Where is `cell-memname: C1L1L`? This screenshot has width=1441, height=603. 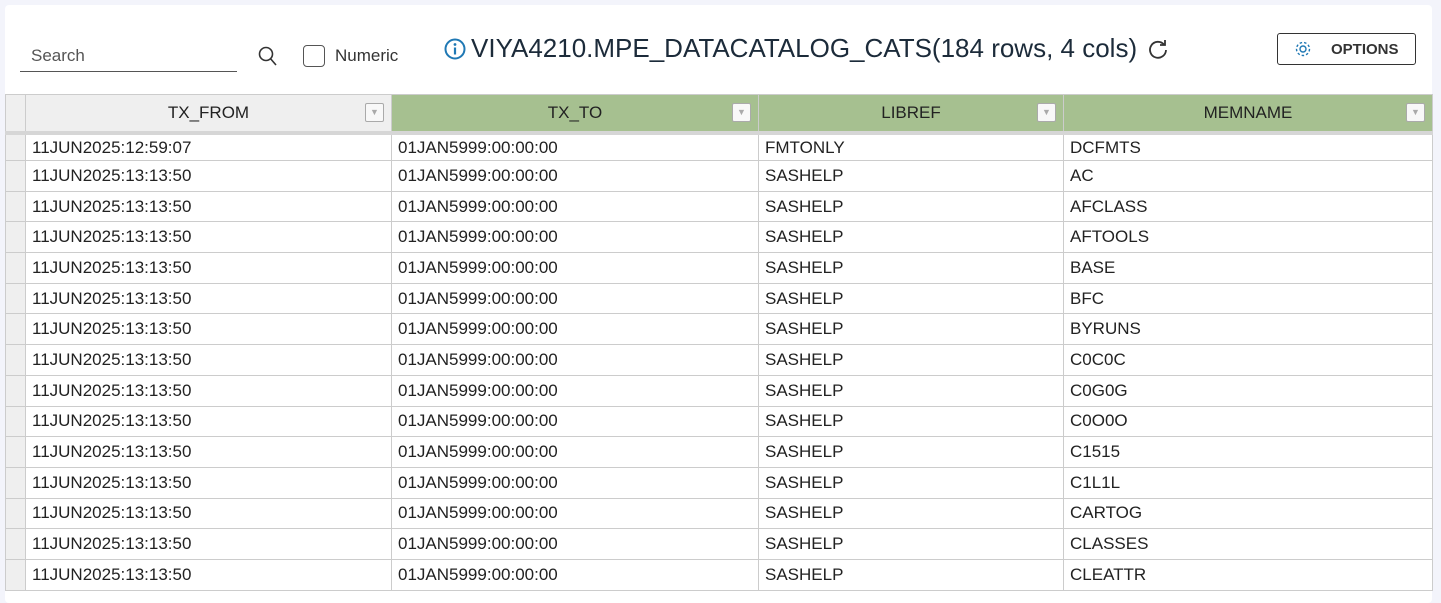
cell-memname: C1L1L is located at coordinates (1248, 482).